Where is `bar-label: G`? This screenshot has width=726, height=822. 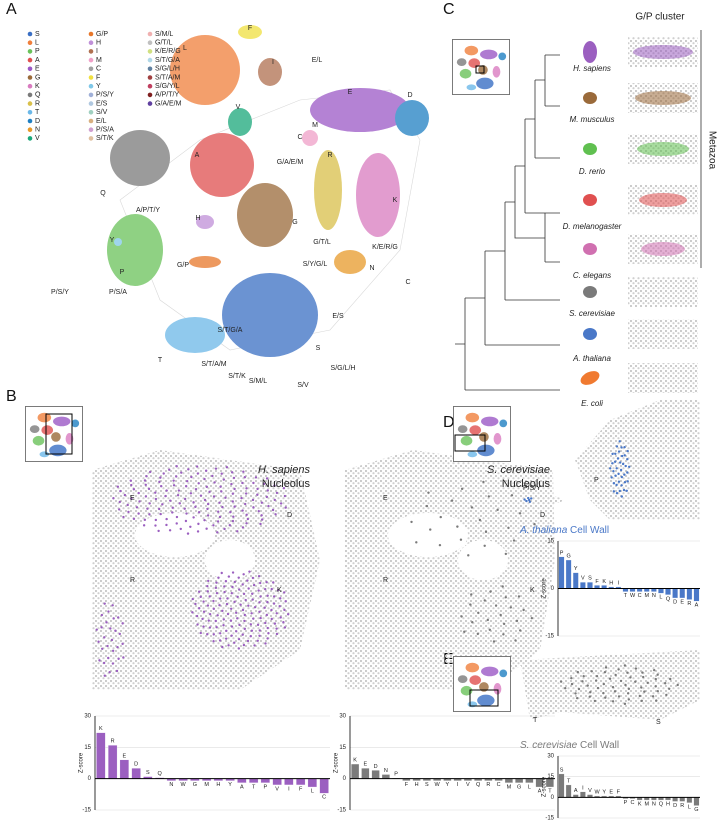
bar-label: G is located at coordinates (195, 785).